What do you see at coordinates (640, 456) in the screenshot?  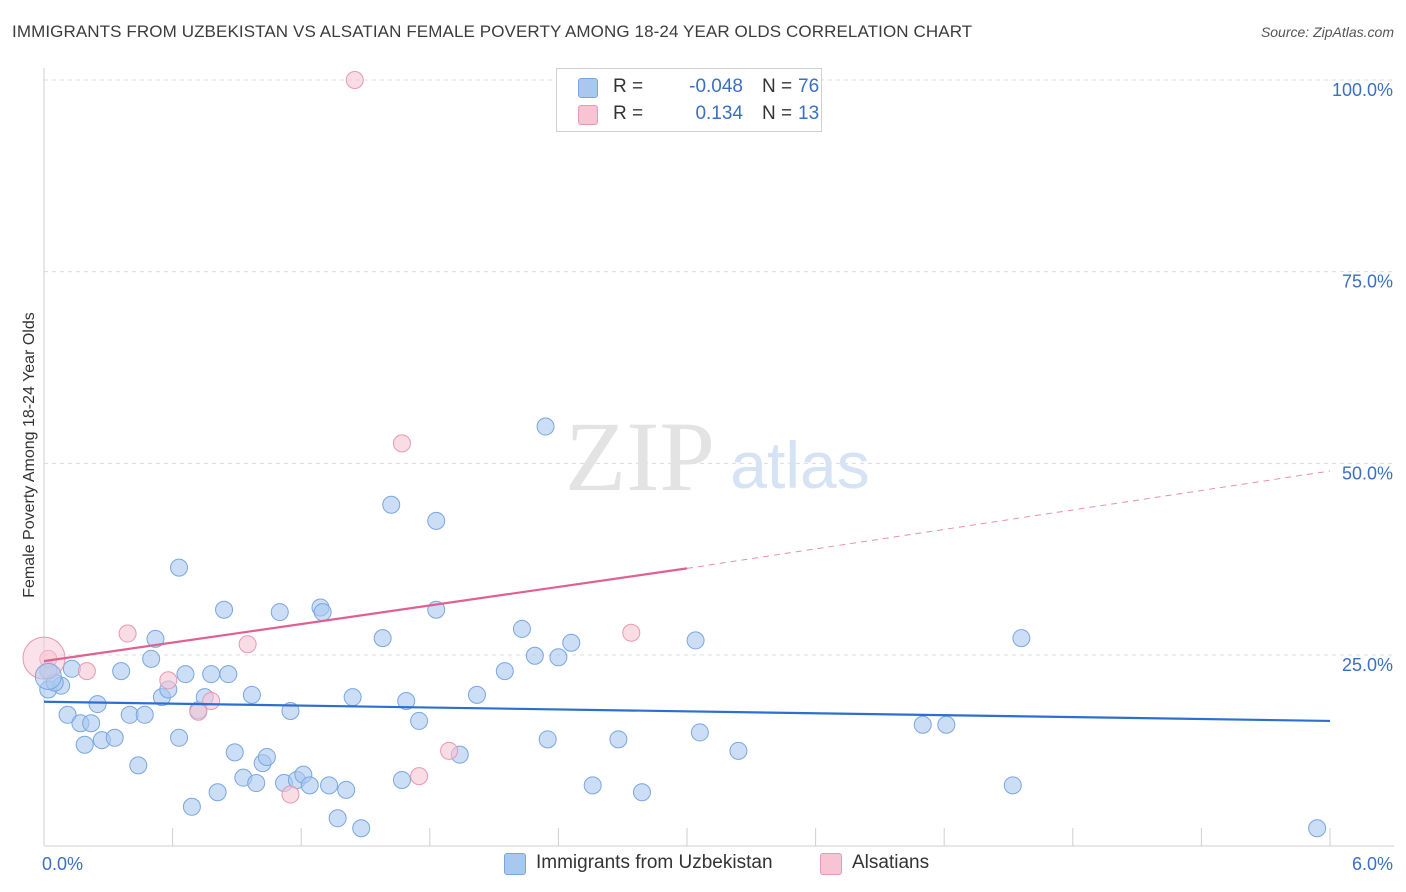 I see `watermark-zip: ZIP` at bounding box center [640, 456].